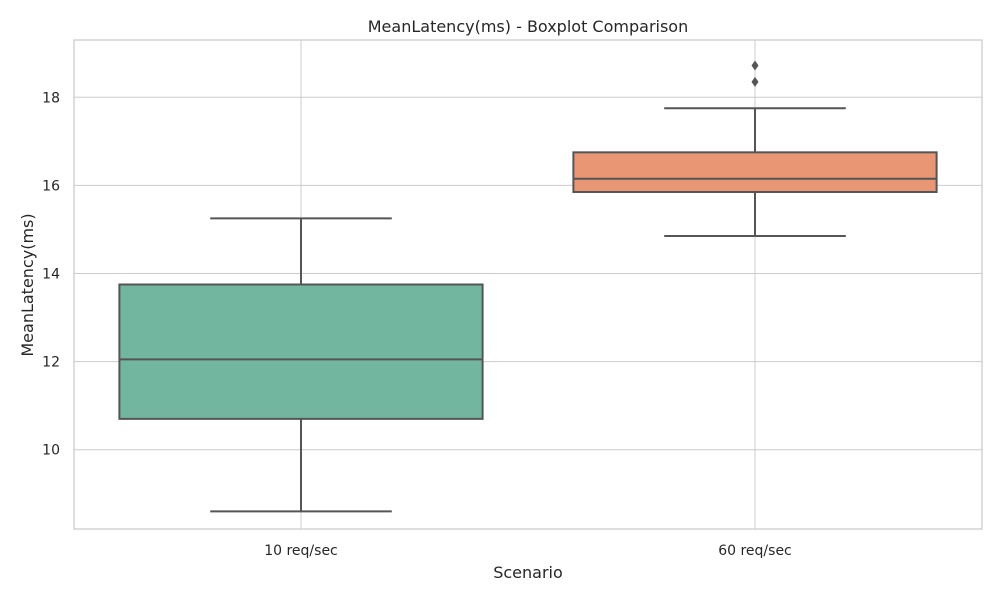  Describe the element at coordinates (51, 451) in the screenshot. I see `y-tick-label: 10` at that location.